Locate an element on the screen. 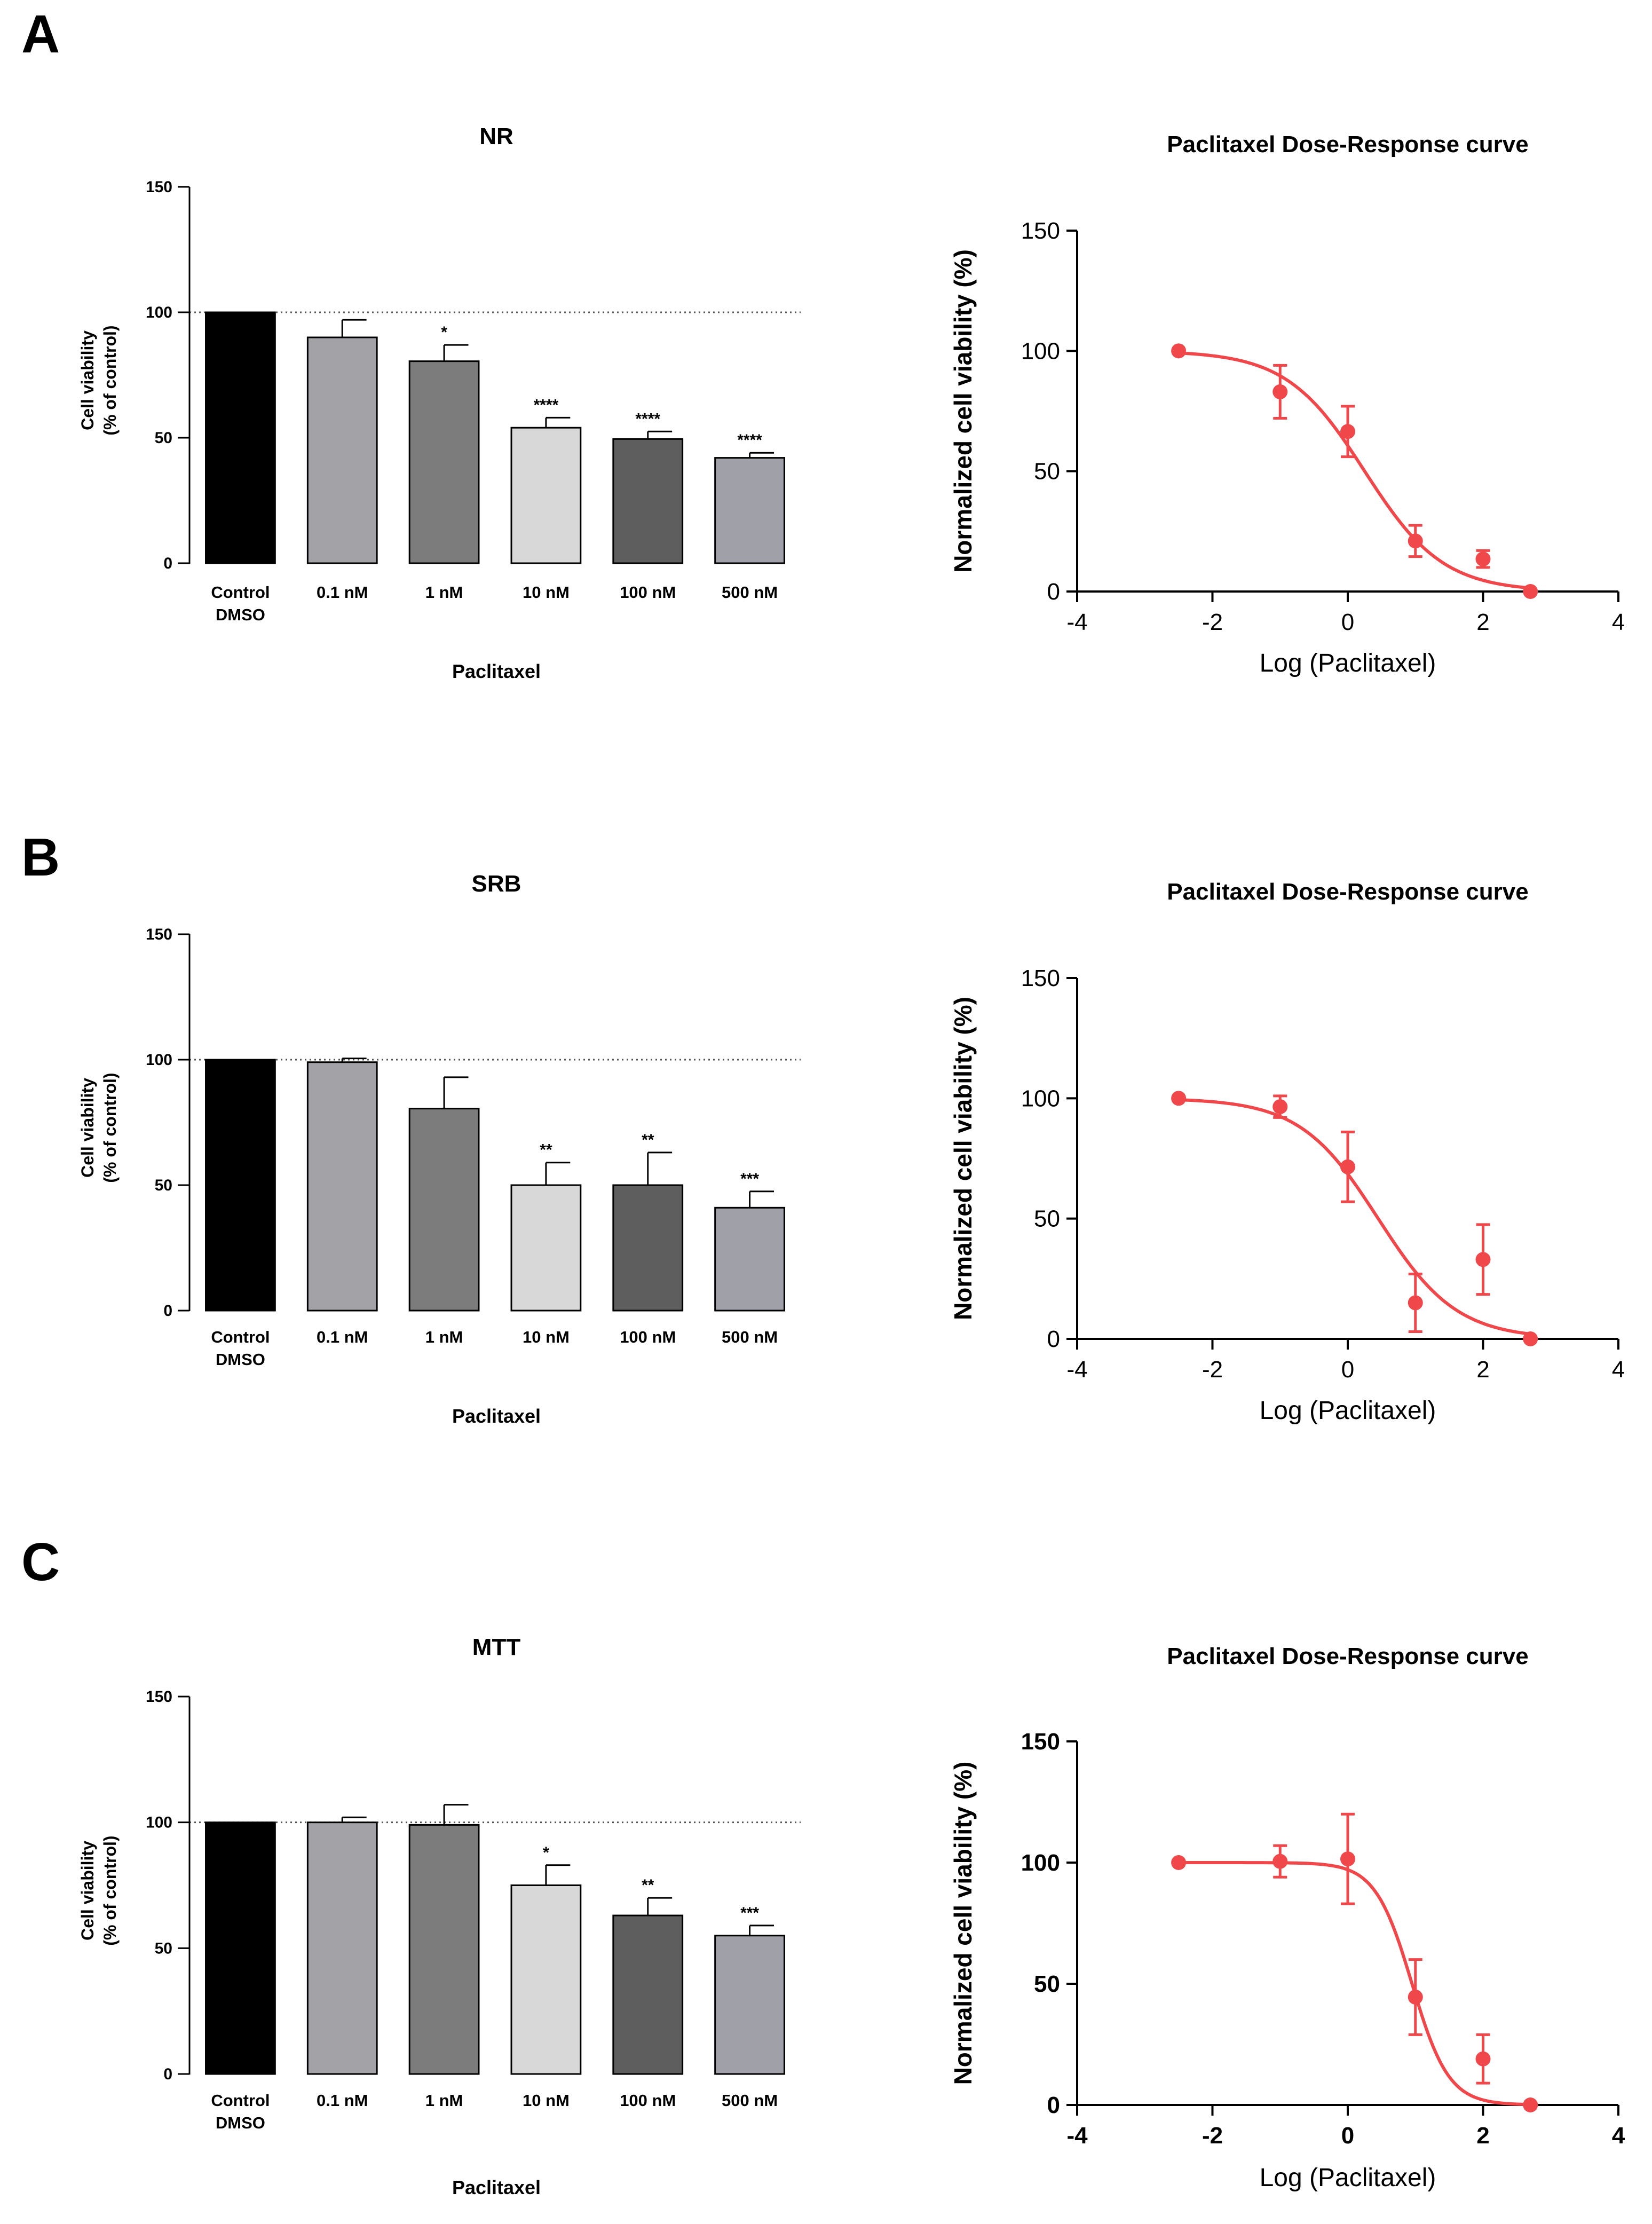 This screenshot has width=1652, height=2224. x-tick-label-line: 0.1 nM is located at coordinates (343, 592).